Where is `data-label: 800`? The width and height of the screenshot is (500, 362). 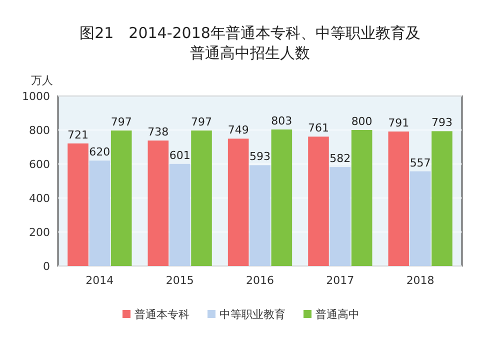
data-label: 800 is located at coordinates (361, 121).